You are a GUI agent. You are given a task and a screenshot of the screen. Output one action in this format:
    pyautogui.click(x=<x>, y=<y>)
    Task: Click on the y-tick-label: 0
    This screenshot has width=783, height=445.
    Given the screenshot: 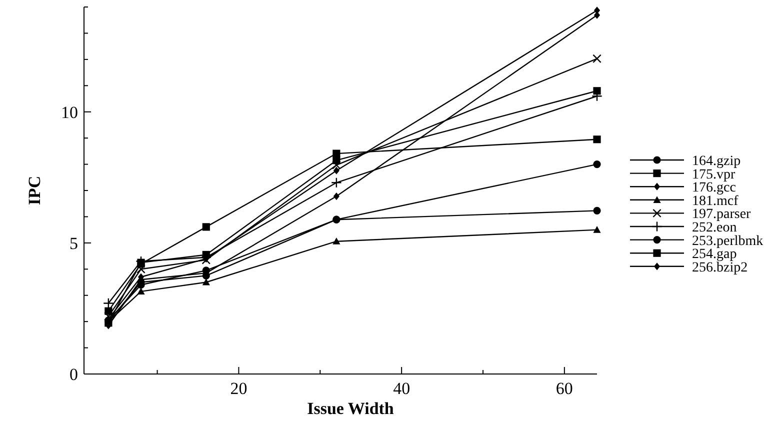 What is the action you would take?
    pyautogui.click(x=74, y=374)
    